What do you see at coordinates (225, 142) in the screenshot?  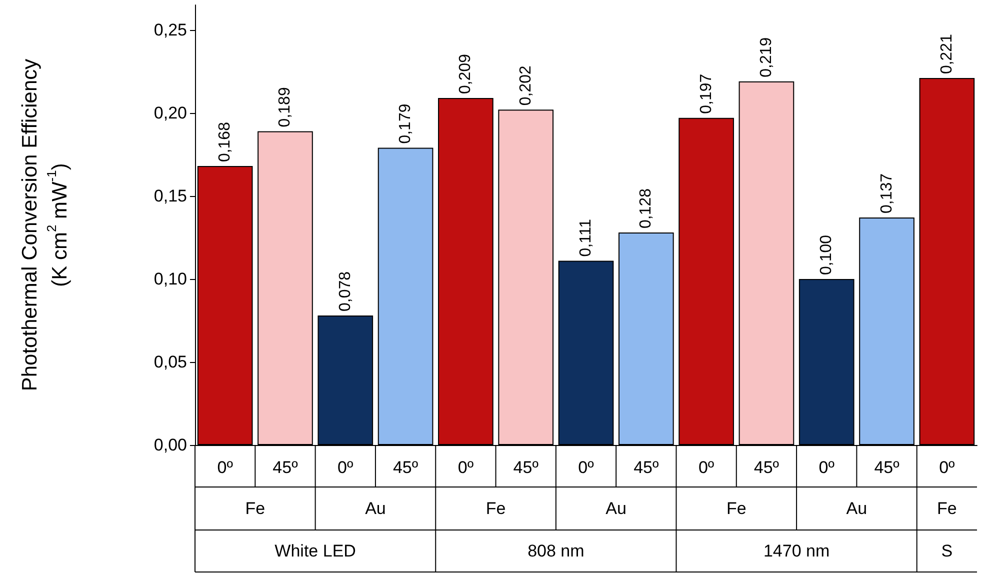 I see `data-label: 0,168` at bounding box center [225, 142].